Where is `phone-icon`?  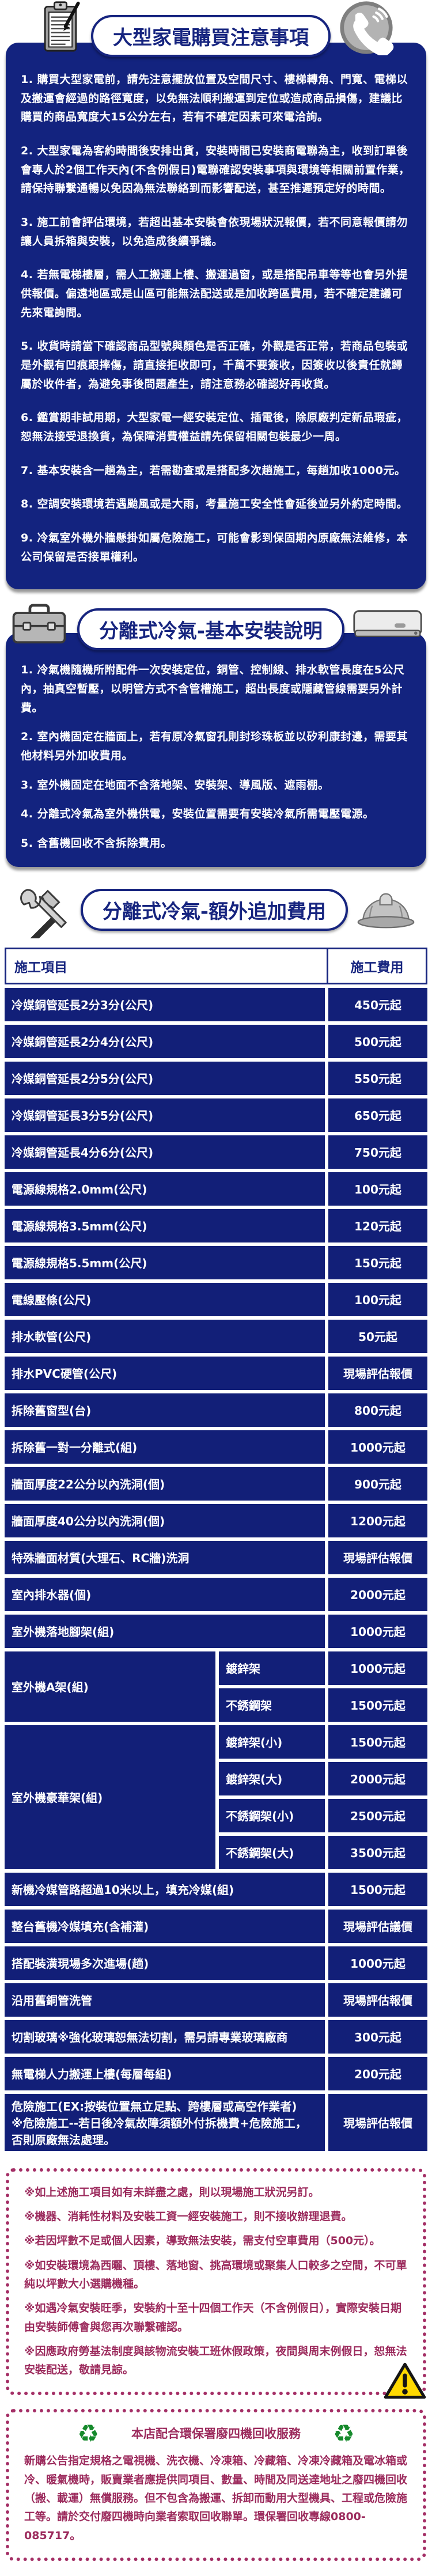
phone-icon is located at coordinates (366, 28).